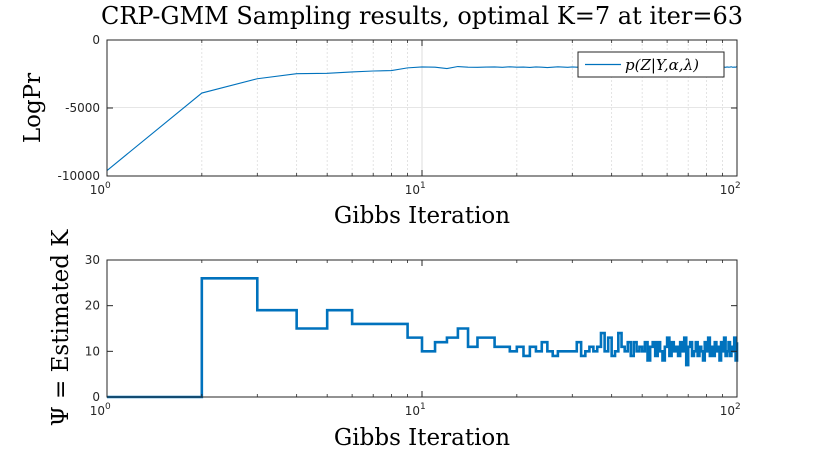 The width and height of the screenshot is (816, 467). I want to click on bottom-y-axis-label: Ψ = Estimated K, so click(61, 328).